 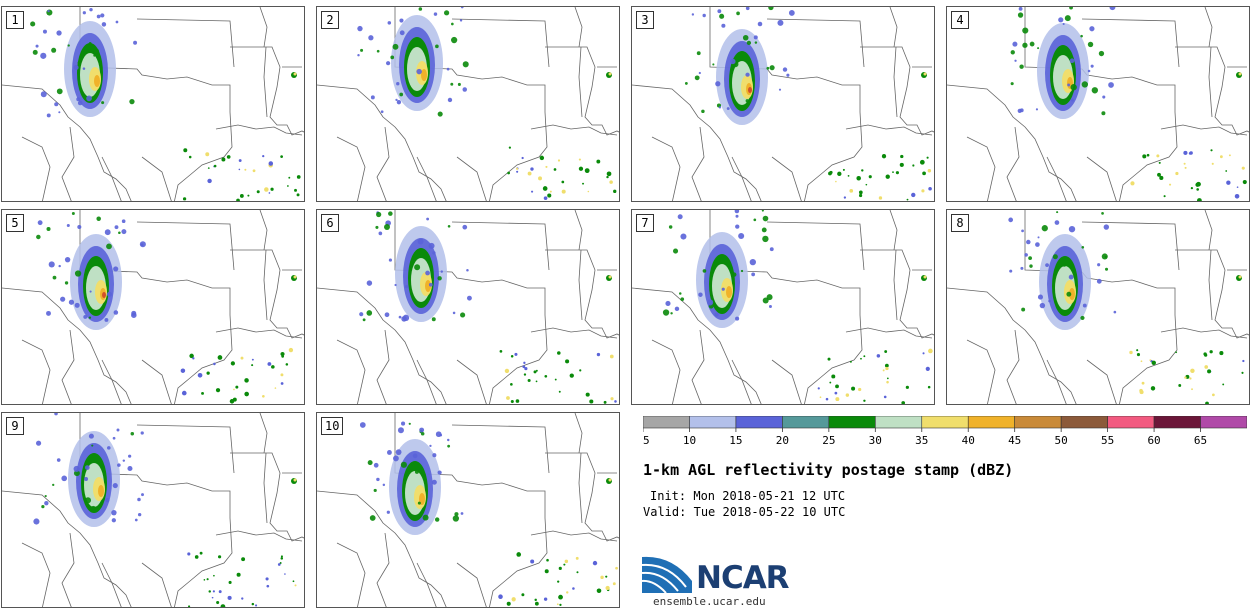 I want to click on member-panel: 5, so click(x=153, y=307).